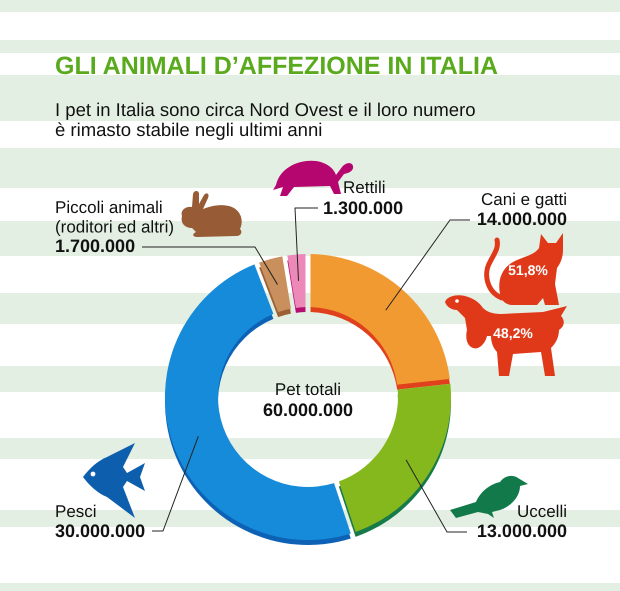 The image size is (620, 591). I want to click on text: 60.000.000, so click(308, 410).